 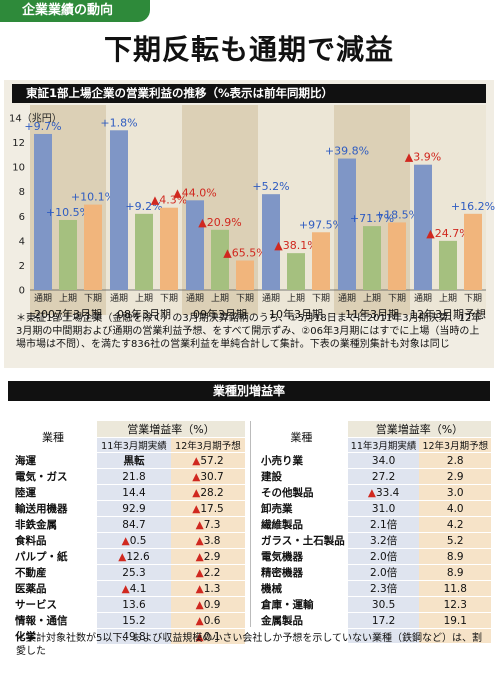 What do you see at coordinates (250, 524) in the screenshot?
I see `table-divider` at bounding box center [250, 524].